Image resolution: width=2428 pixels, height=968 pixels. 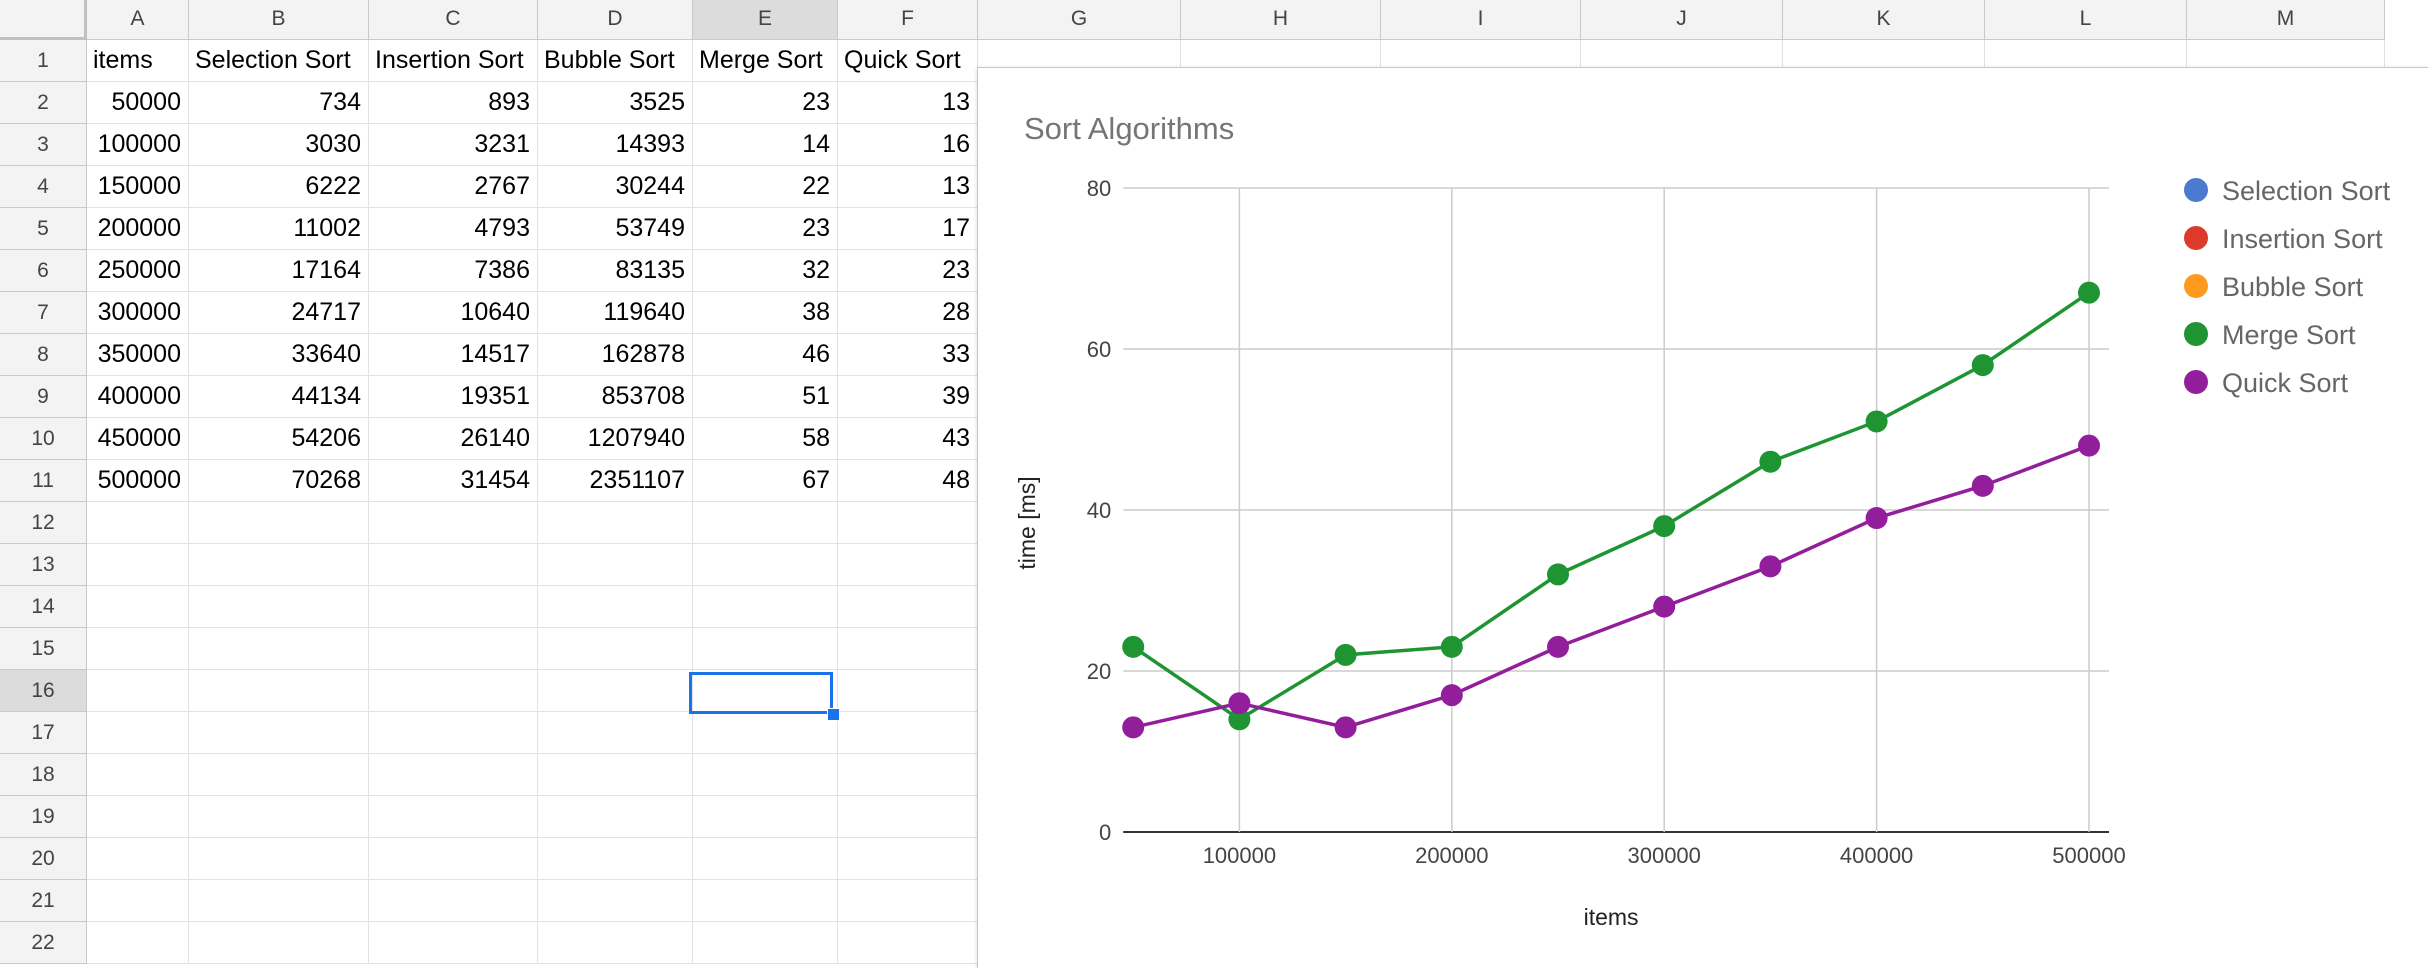 What do you see at coordinates (453, 859) in the screenshot?
I see `cell-C20` at bounding box center [453, 859].